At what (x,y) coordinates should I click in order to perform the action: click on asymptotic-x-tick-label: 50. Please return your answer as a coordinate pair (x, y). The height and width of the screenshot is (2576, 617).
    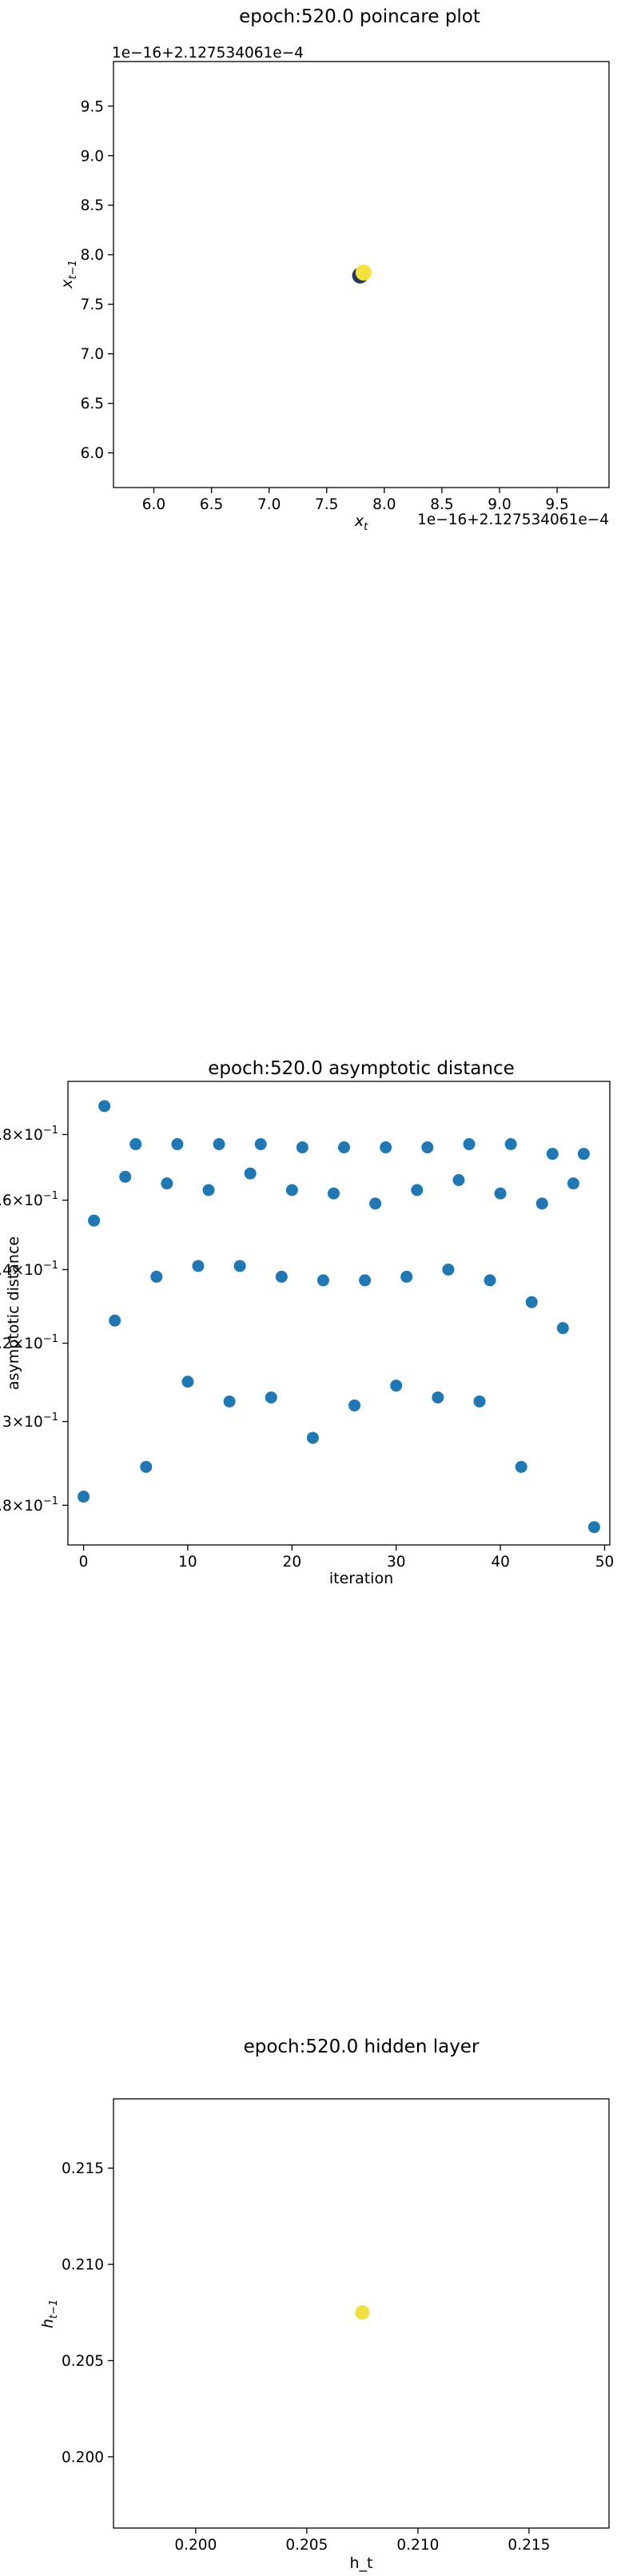
    Looking at the image, I should click on (605, 1562).